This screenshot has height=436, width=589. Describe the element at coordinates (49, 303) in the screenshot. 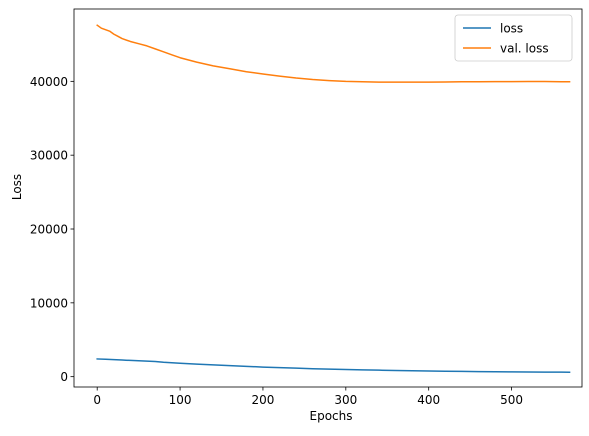

I see `y-tick-label: 10000` at that location.